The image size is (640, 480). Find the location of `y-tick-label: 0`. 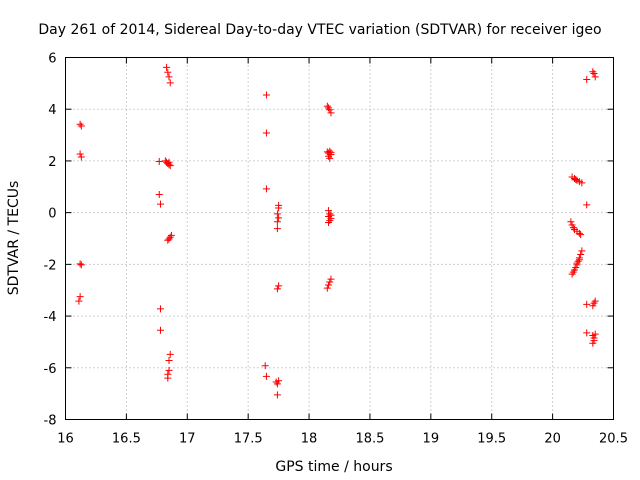

y-tick-label: 0 is located at coordinates (52, 214).